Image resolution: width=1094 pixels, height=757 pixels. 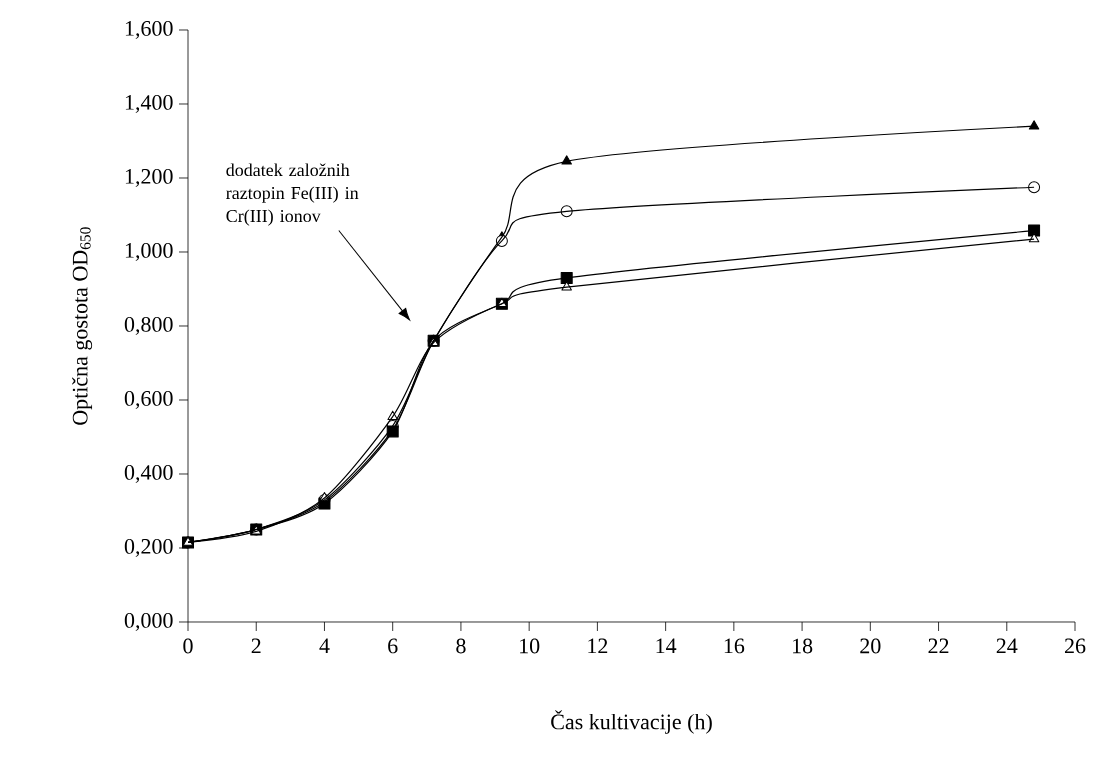 I want to click on x-tick-label: 2, so click(x=256, y=646).